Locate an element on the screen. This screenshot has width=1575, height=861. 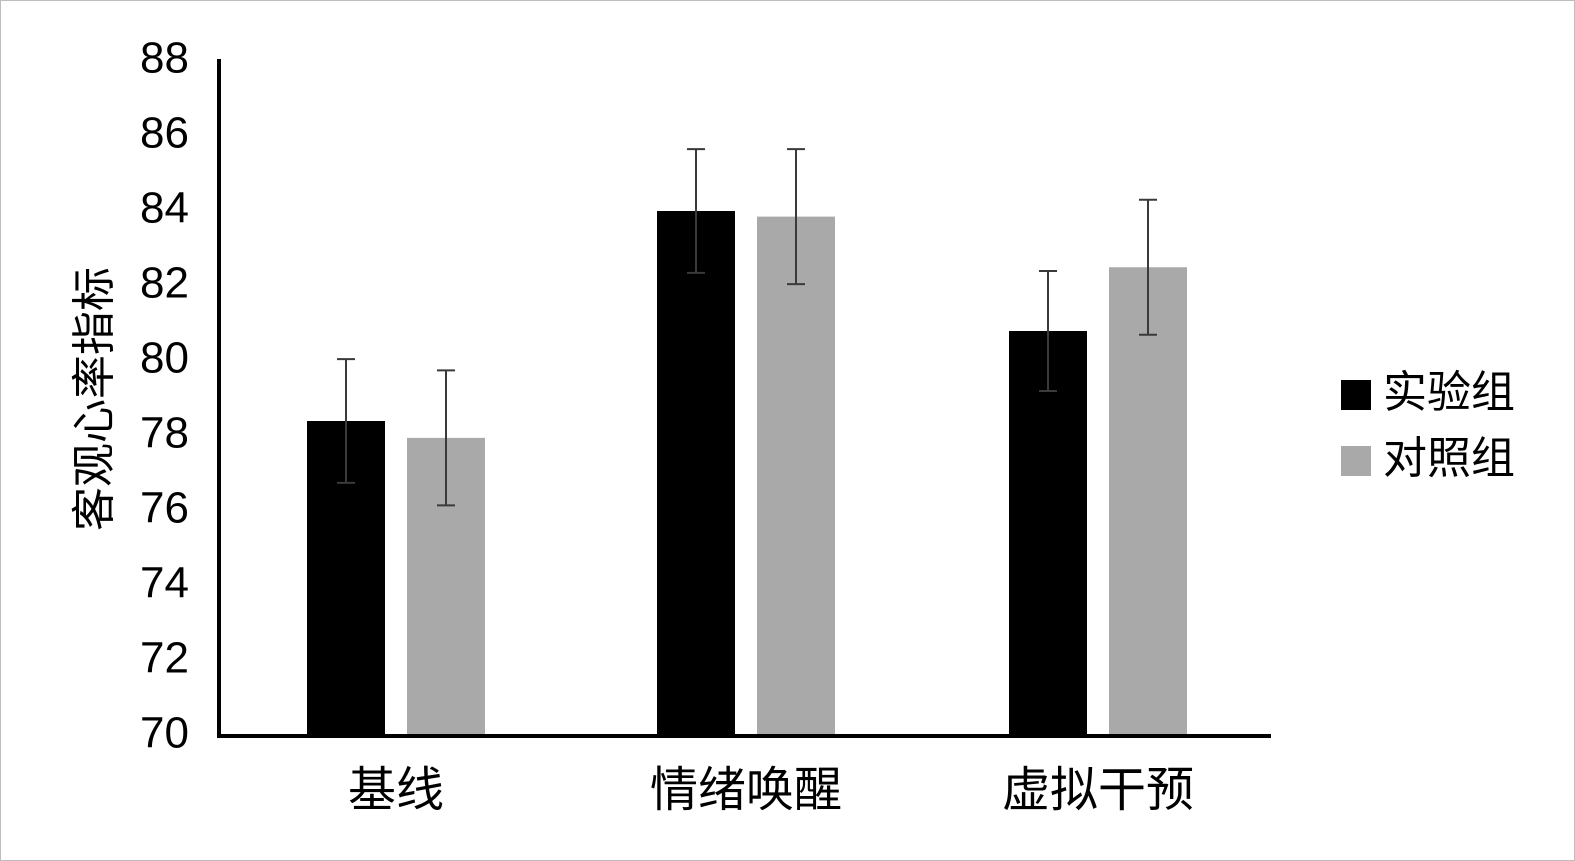
y-tick-label: 78 is located at coordinates (164, 433).